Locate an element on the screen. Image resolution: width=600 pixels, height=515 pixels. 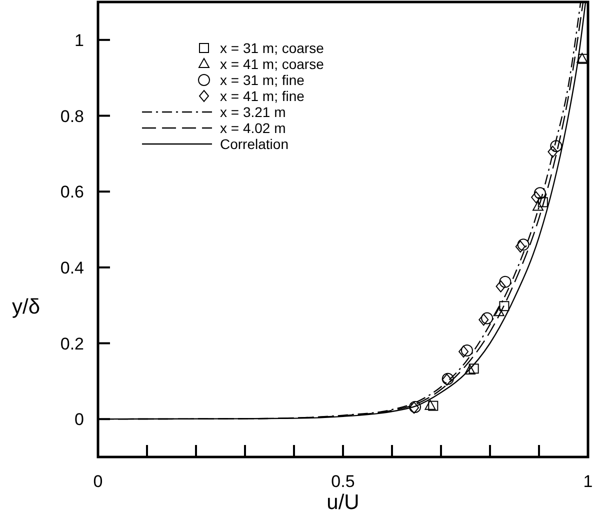
y-tick-label: 0 is located at coordinates (79, 420).